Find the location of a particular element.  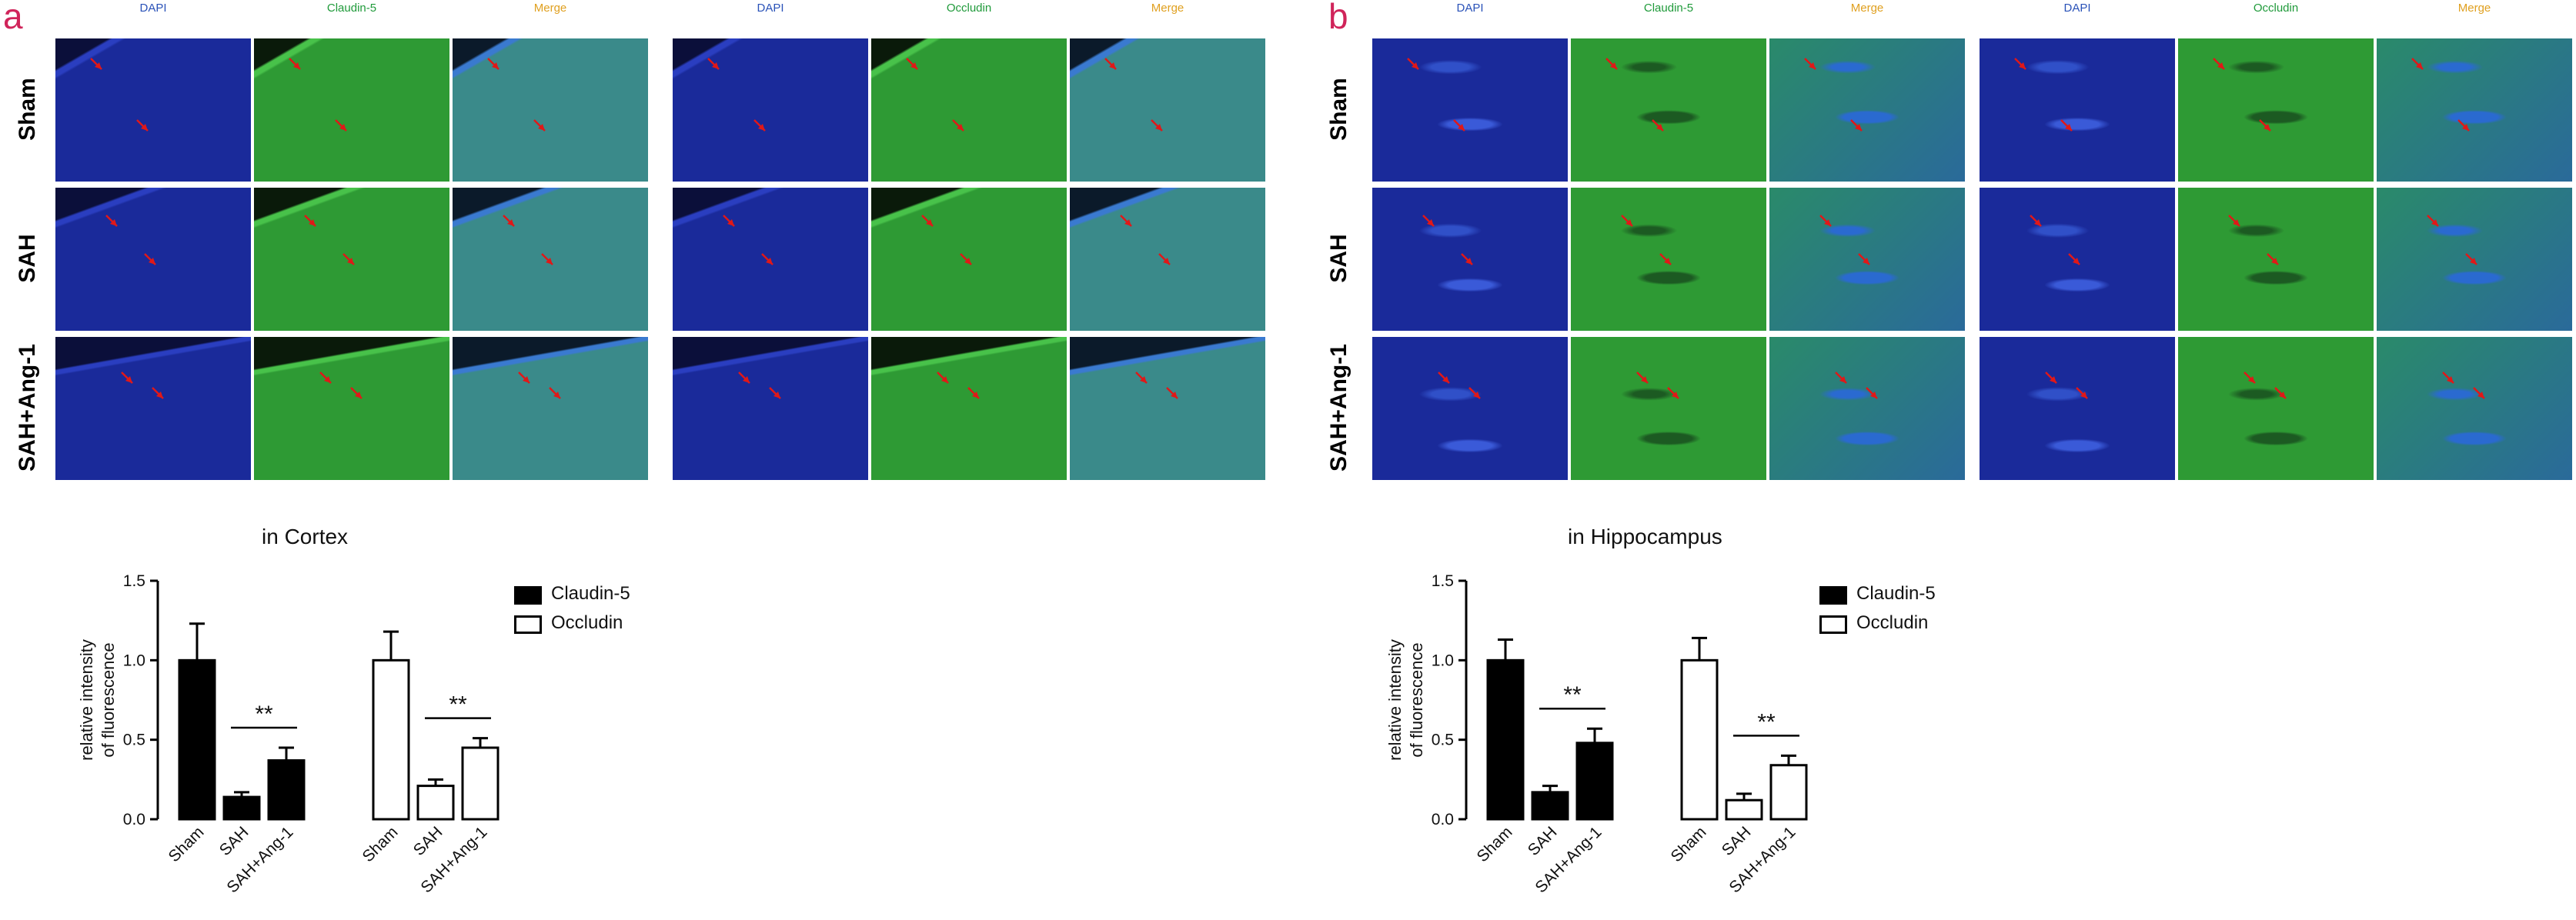

micrograph-cortex-occludin-dapi-row3 is located at coordinates (770, 409).